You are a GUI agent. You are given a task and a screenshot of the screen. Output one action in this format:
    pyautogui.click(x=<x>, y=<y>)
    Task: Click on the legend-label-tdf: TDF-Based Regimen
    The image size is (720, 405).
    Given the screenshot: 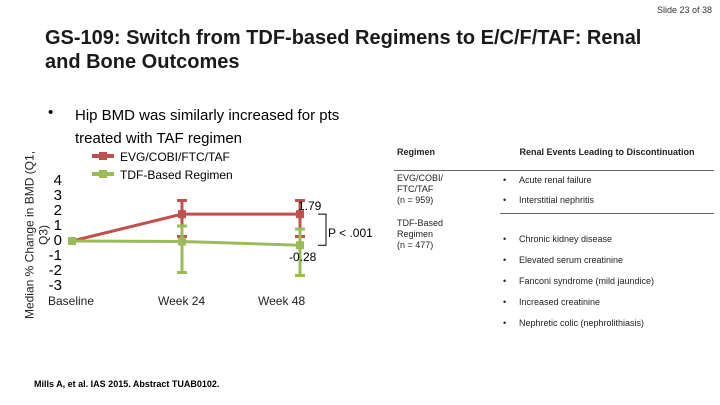 What is the action you would take?
    pyautogui.click(x=176, y=175)
    